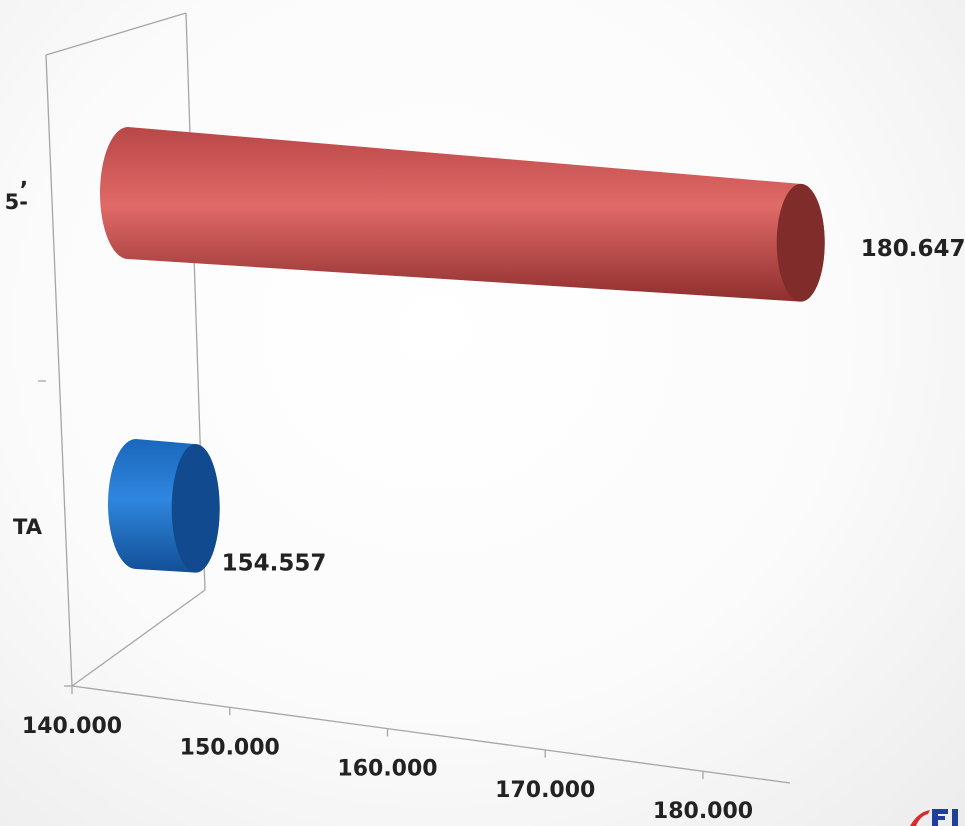 The height and width of the screenshot is (826, 965). What do you see at coordinates (16, 202) in the screenshot?
I see `category-label: 5-` at bounding box center [16, 202].